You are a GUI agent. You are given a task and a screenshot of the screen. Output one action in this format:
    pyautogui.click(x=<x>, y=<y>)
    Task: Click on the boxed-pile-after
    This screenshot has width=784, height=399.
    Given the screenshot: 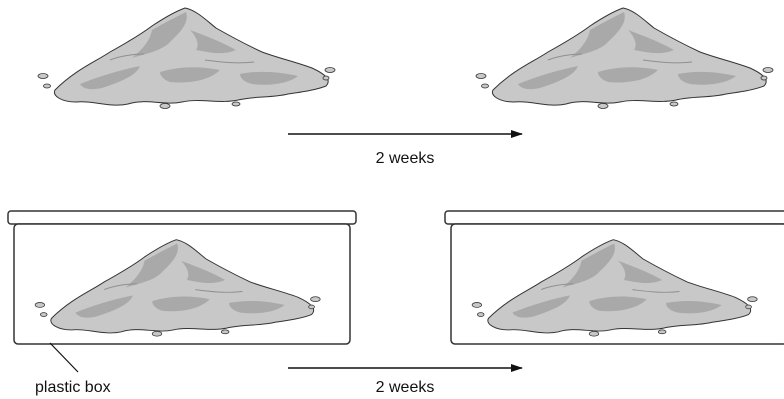 What is the action you would take?
    pyautogui.click(x=614, y=277)
    